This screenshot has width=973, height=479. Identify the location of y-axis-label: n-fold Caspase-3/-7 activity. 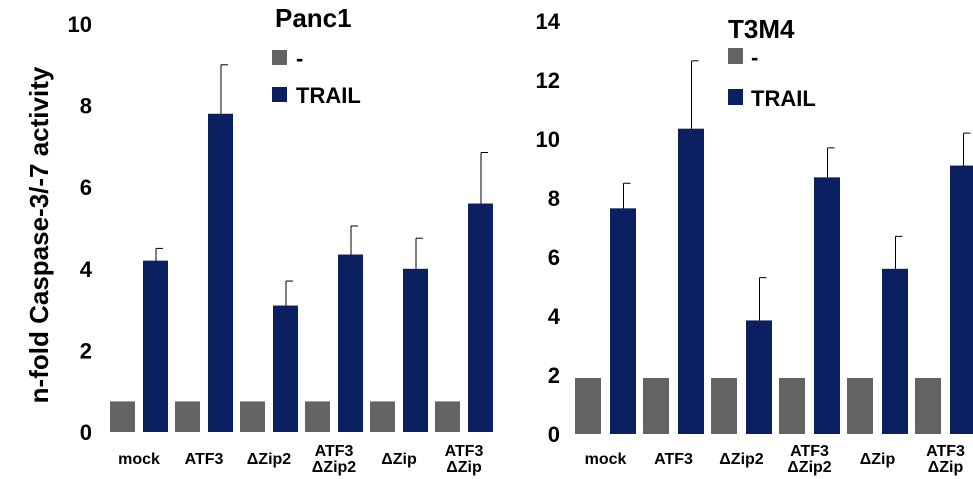
(39, 234).